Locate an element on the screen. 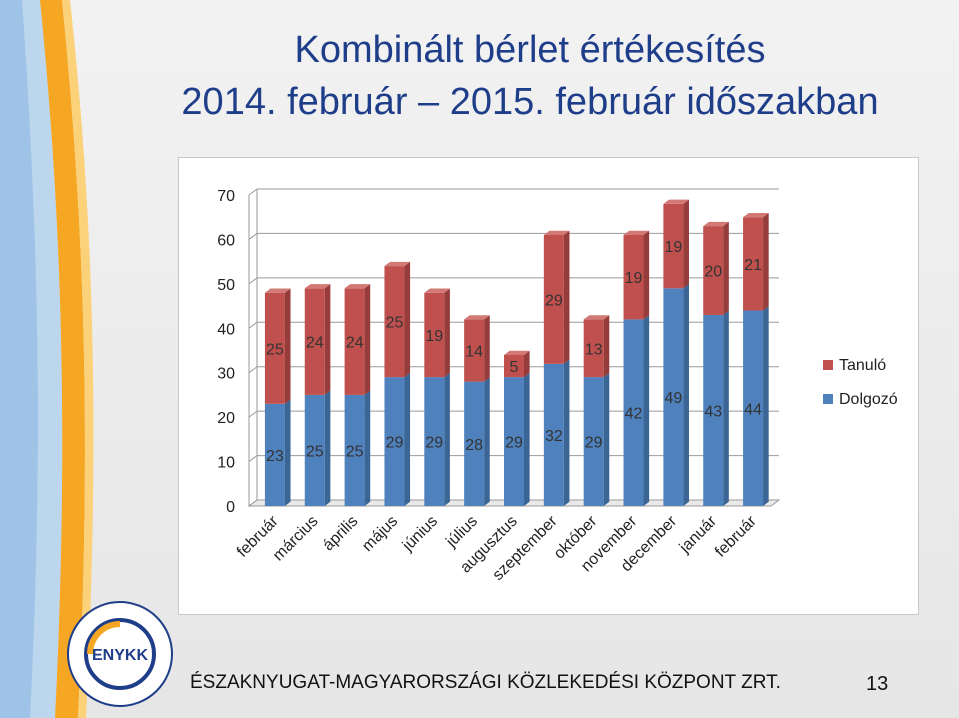 The width and height of the screenshot is (959, 718). data-label: 43 is located at coordinates (713, 411).